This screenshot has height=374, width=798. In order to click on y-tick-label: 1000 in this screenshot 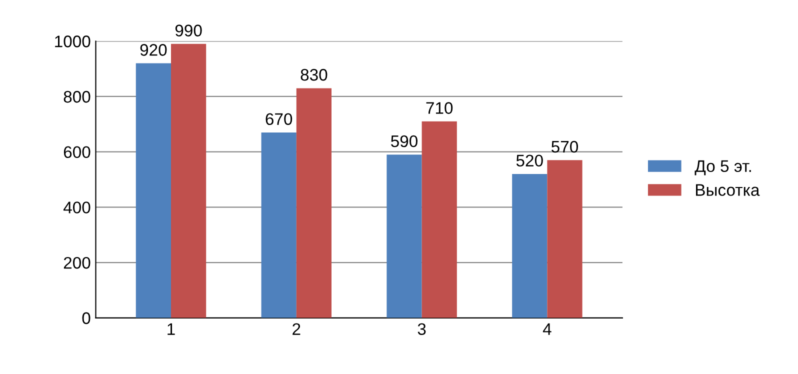, I will do `click(72, 42)`.